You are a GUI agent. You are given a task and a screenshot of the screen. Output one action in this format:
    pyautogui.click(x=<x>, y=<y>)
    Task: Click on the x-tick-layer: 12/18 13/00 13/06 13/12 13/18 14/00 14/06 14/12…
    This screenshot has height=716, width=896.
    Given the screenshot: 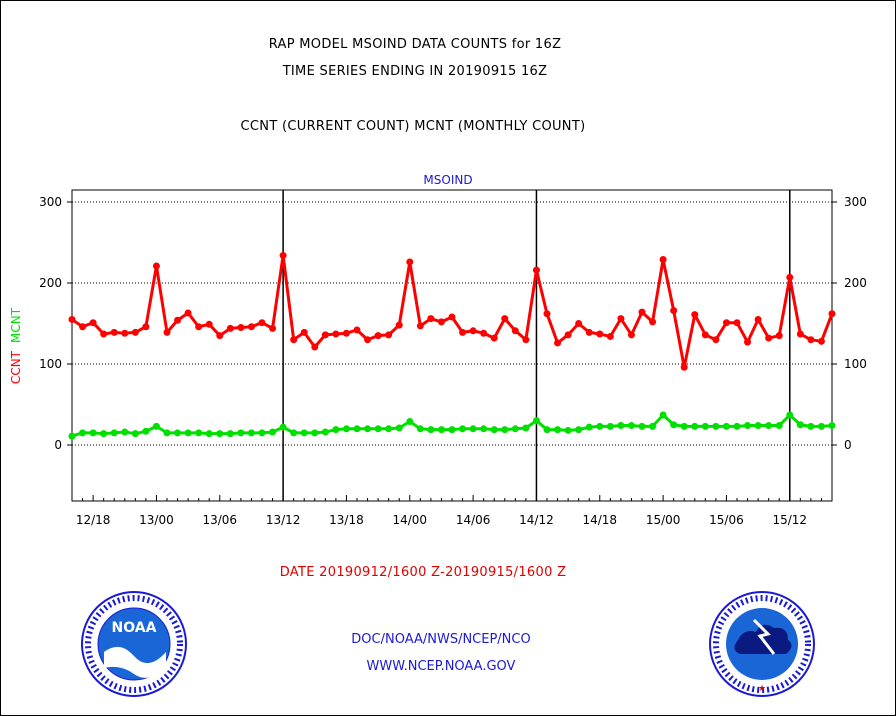 What is the action you would take?
    pyautogui.click(x=452, y=511)
    